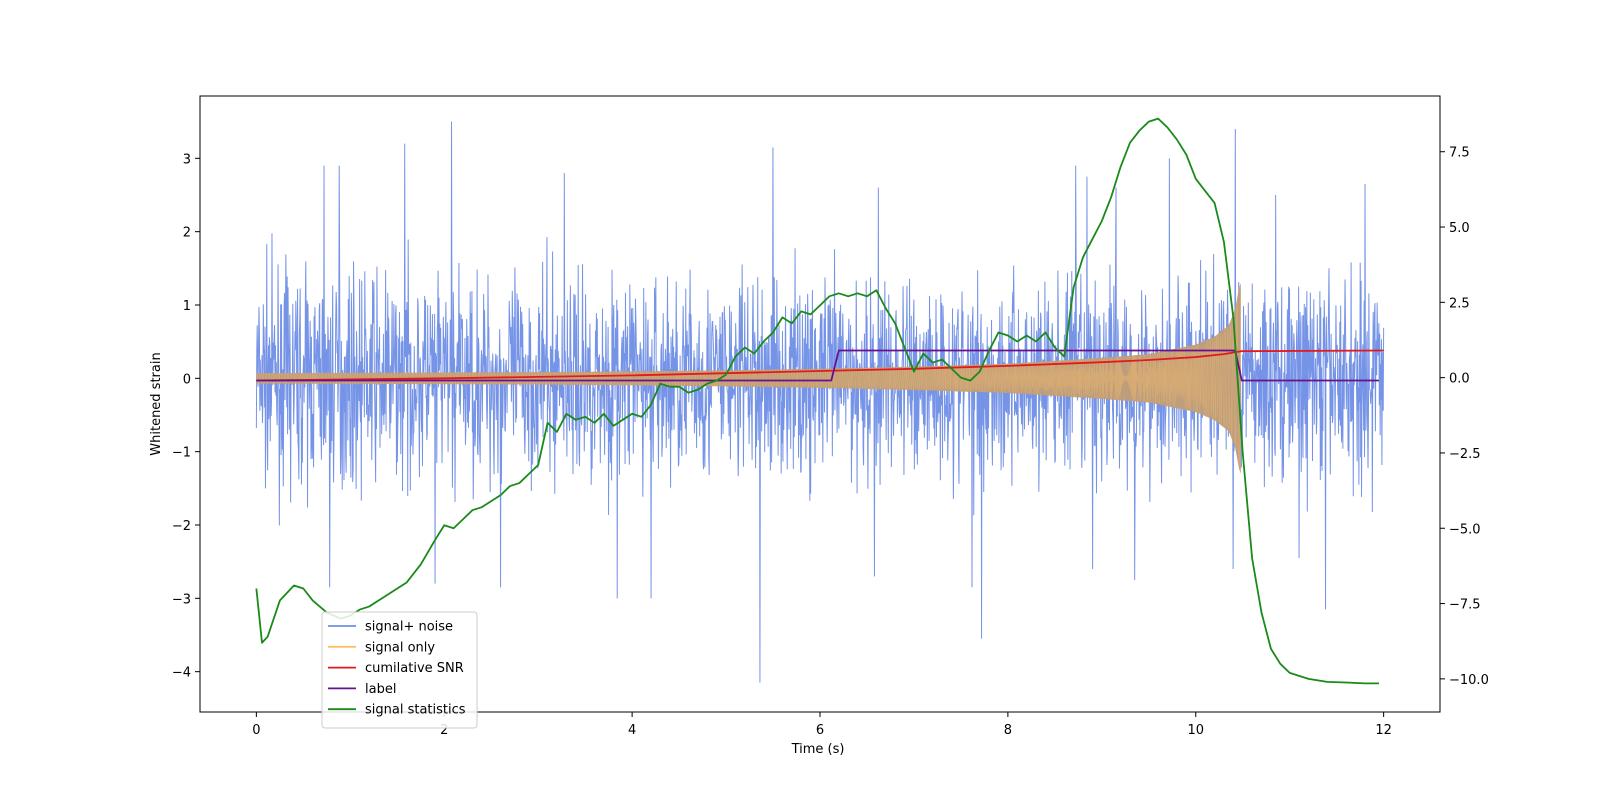  Describe the element at coordinates (186, 416) in the screenshot. I see `y-axis-left: 3 2 1 0 −1 −2 −3 −4` at that location.